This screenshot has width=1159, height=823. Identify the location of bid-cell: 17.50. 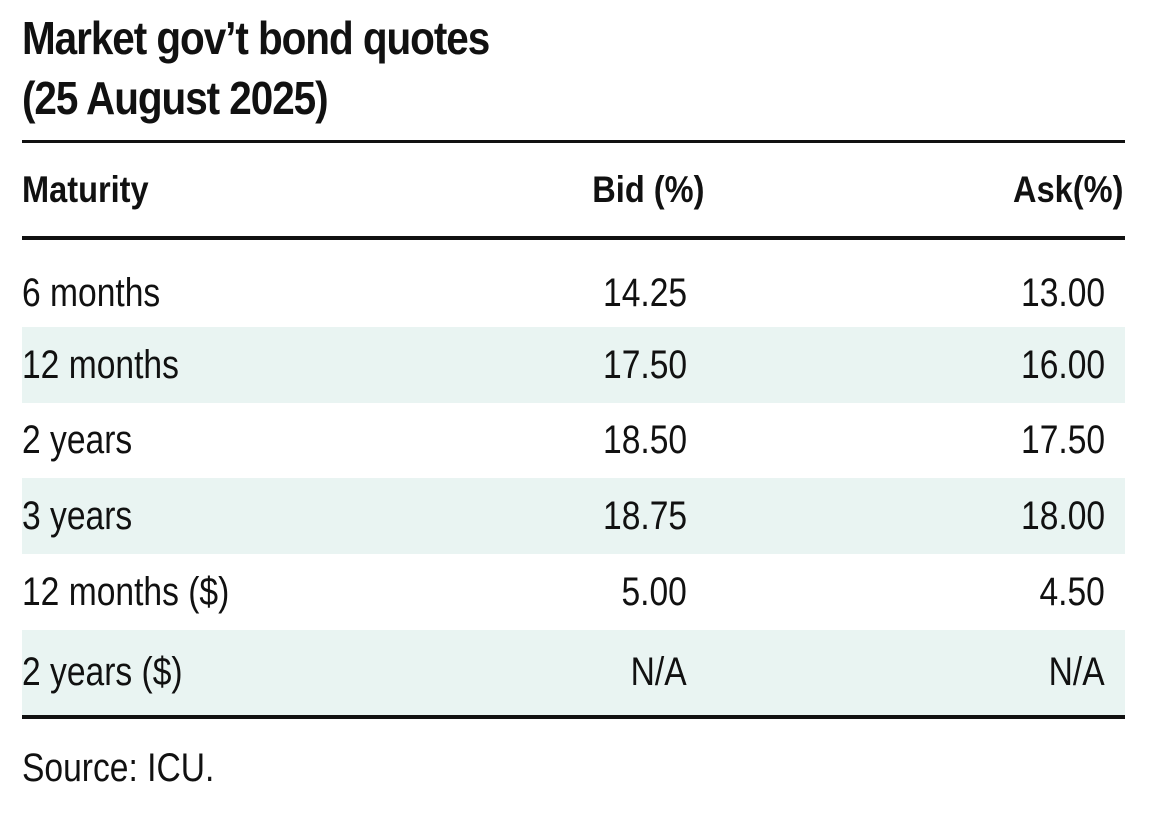
(644, 365).